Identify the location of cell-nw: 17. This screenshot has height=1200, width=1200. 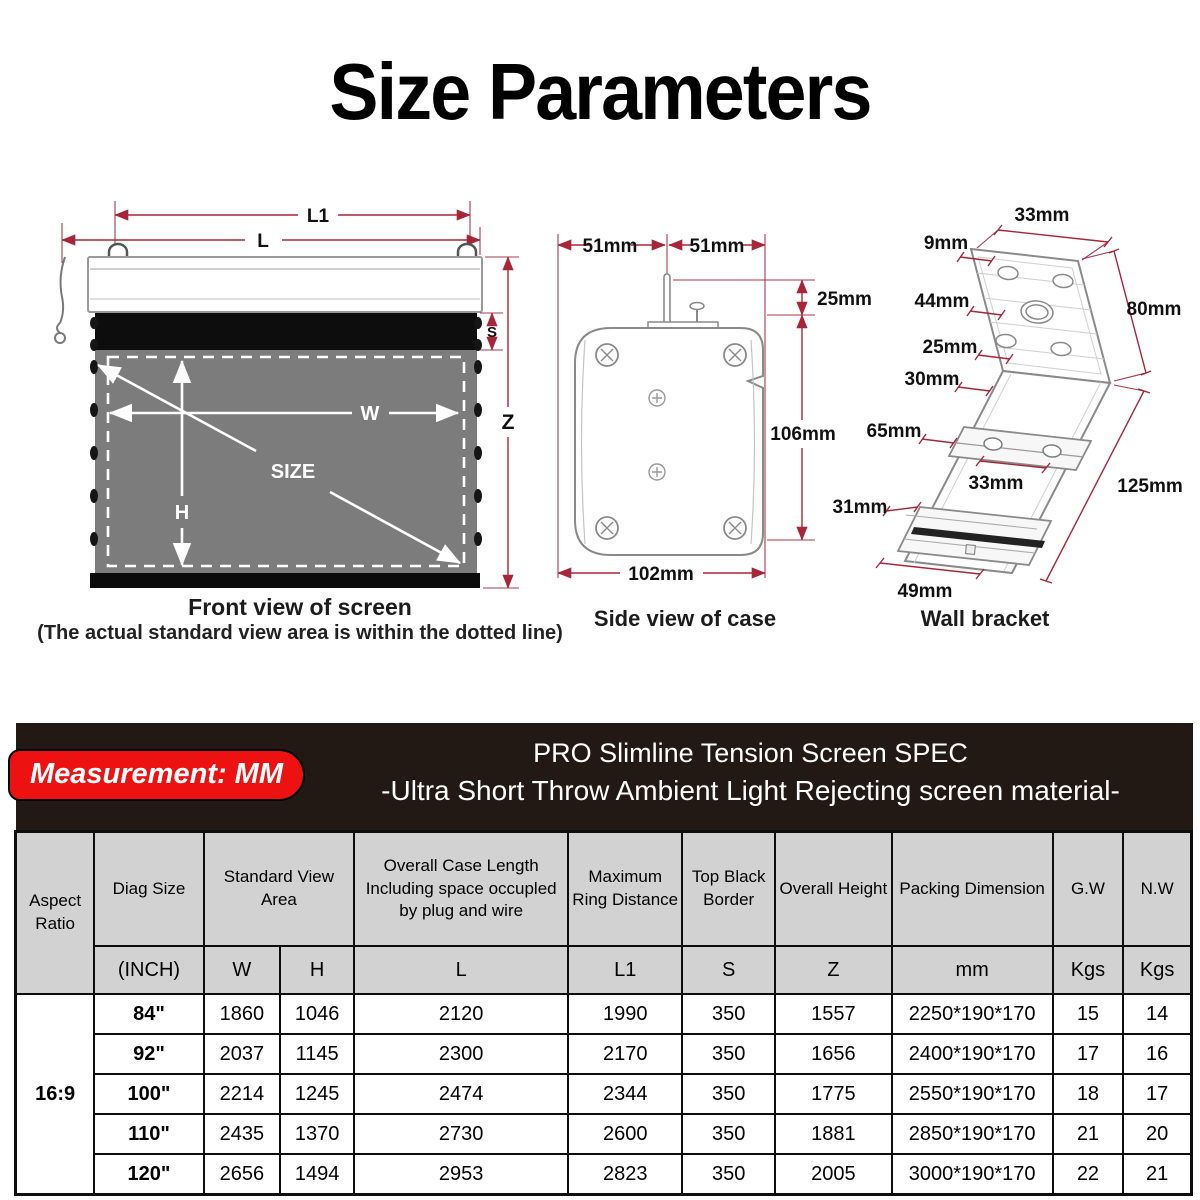
(1157, 1094).